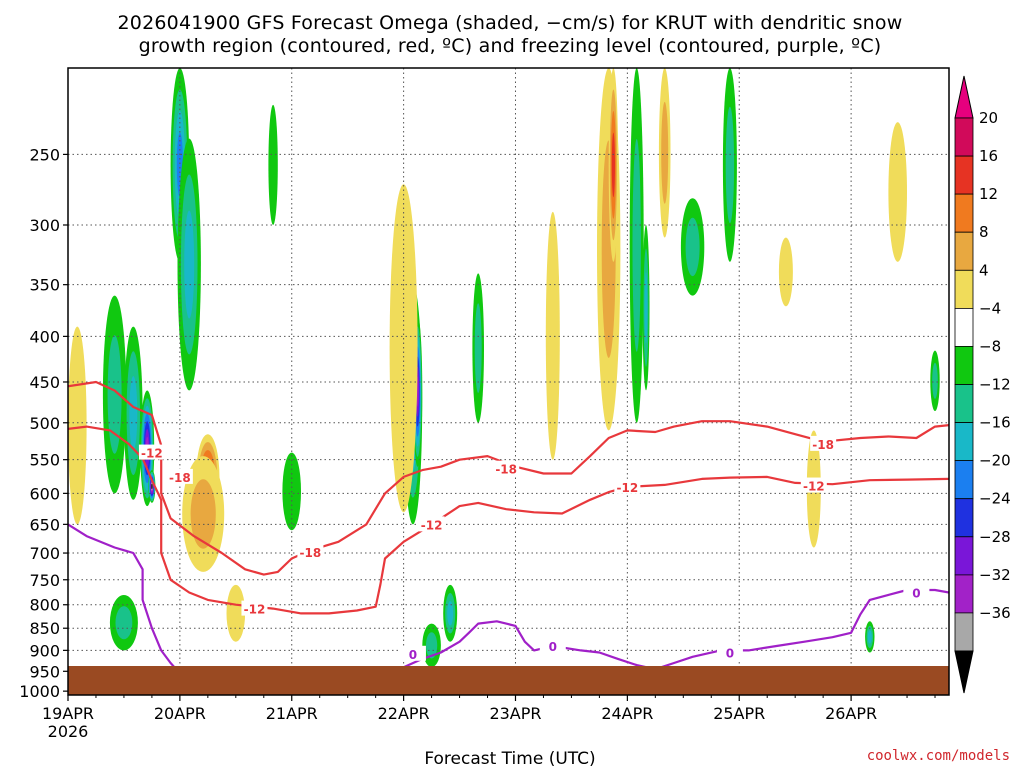 The width and height of the screenshot is (1024, 768). What do you see at coordinates (44, 553) in the screenshot?
I see `y-tick-label-700: 700` at bounding box center [44, 553].